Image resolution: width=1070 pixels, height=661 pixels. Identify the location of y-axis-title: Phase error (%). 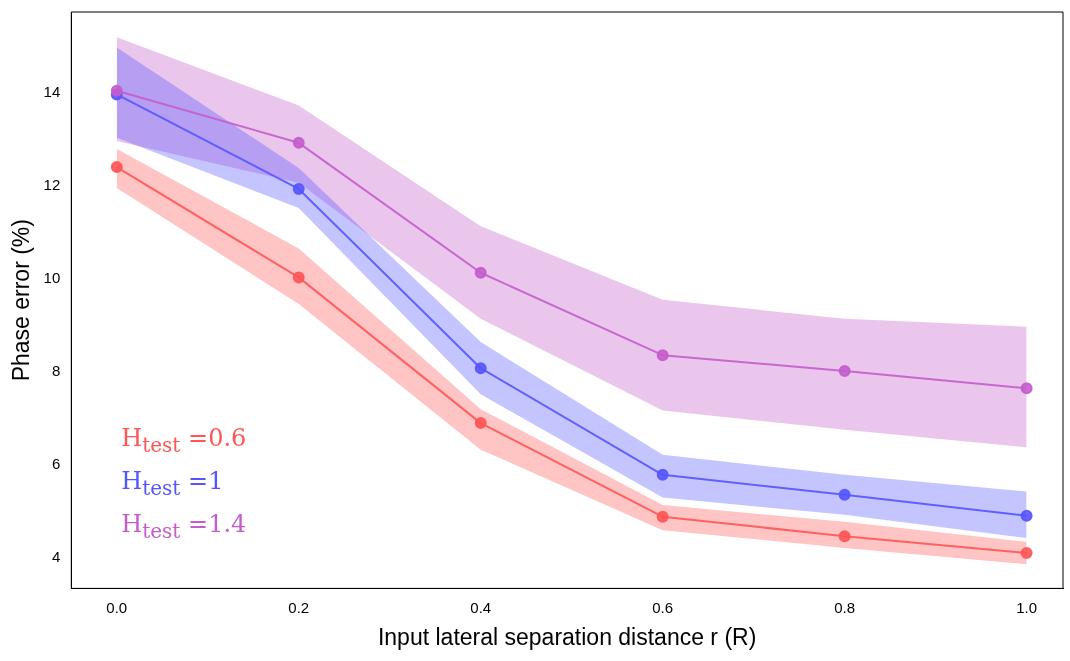
(21, 300).